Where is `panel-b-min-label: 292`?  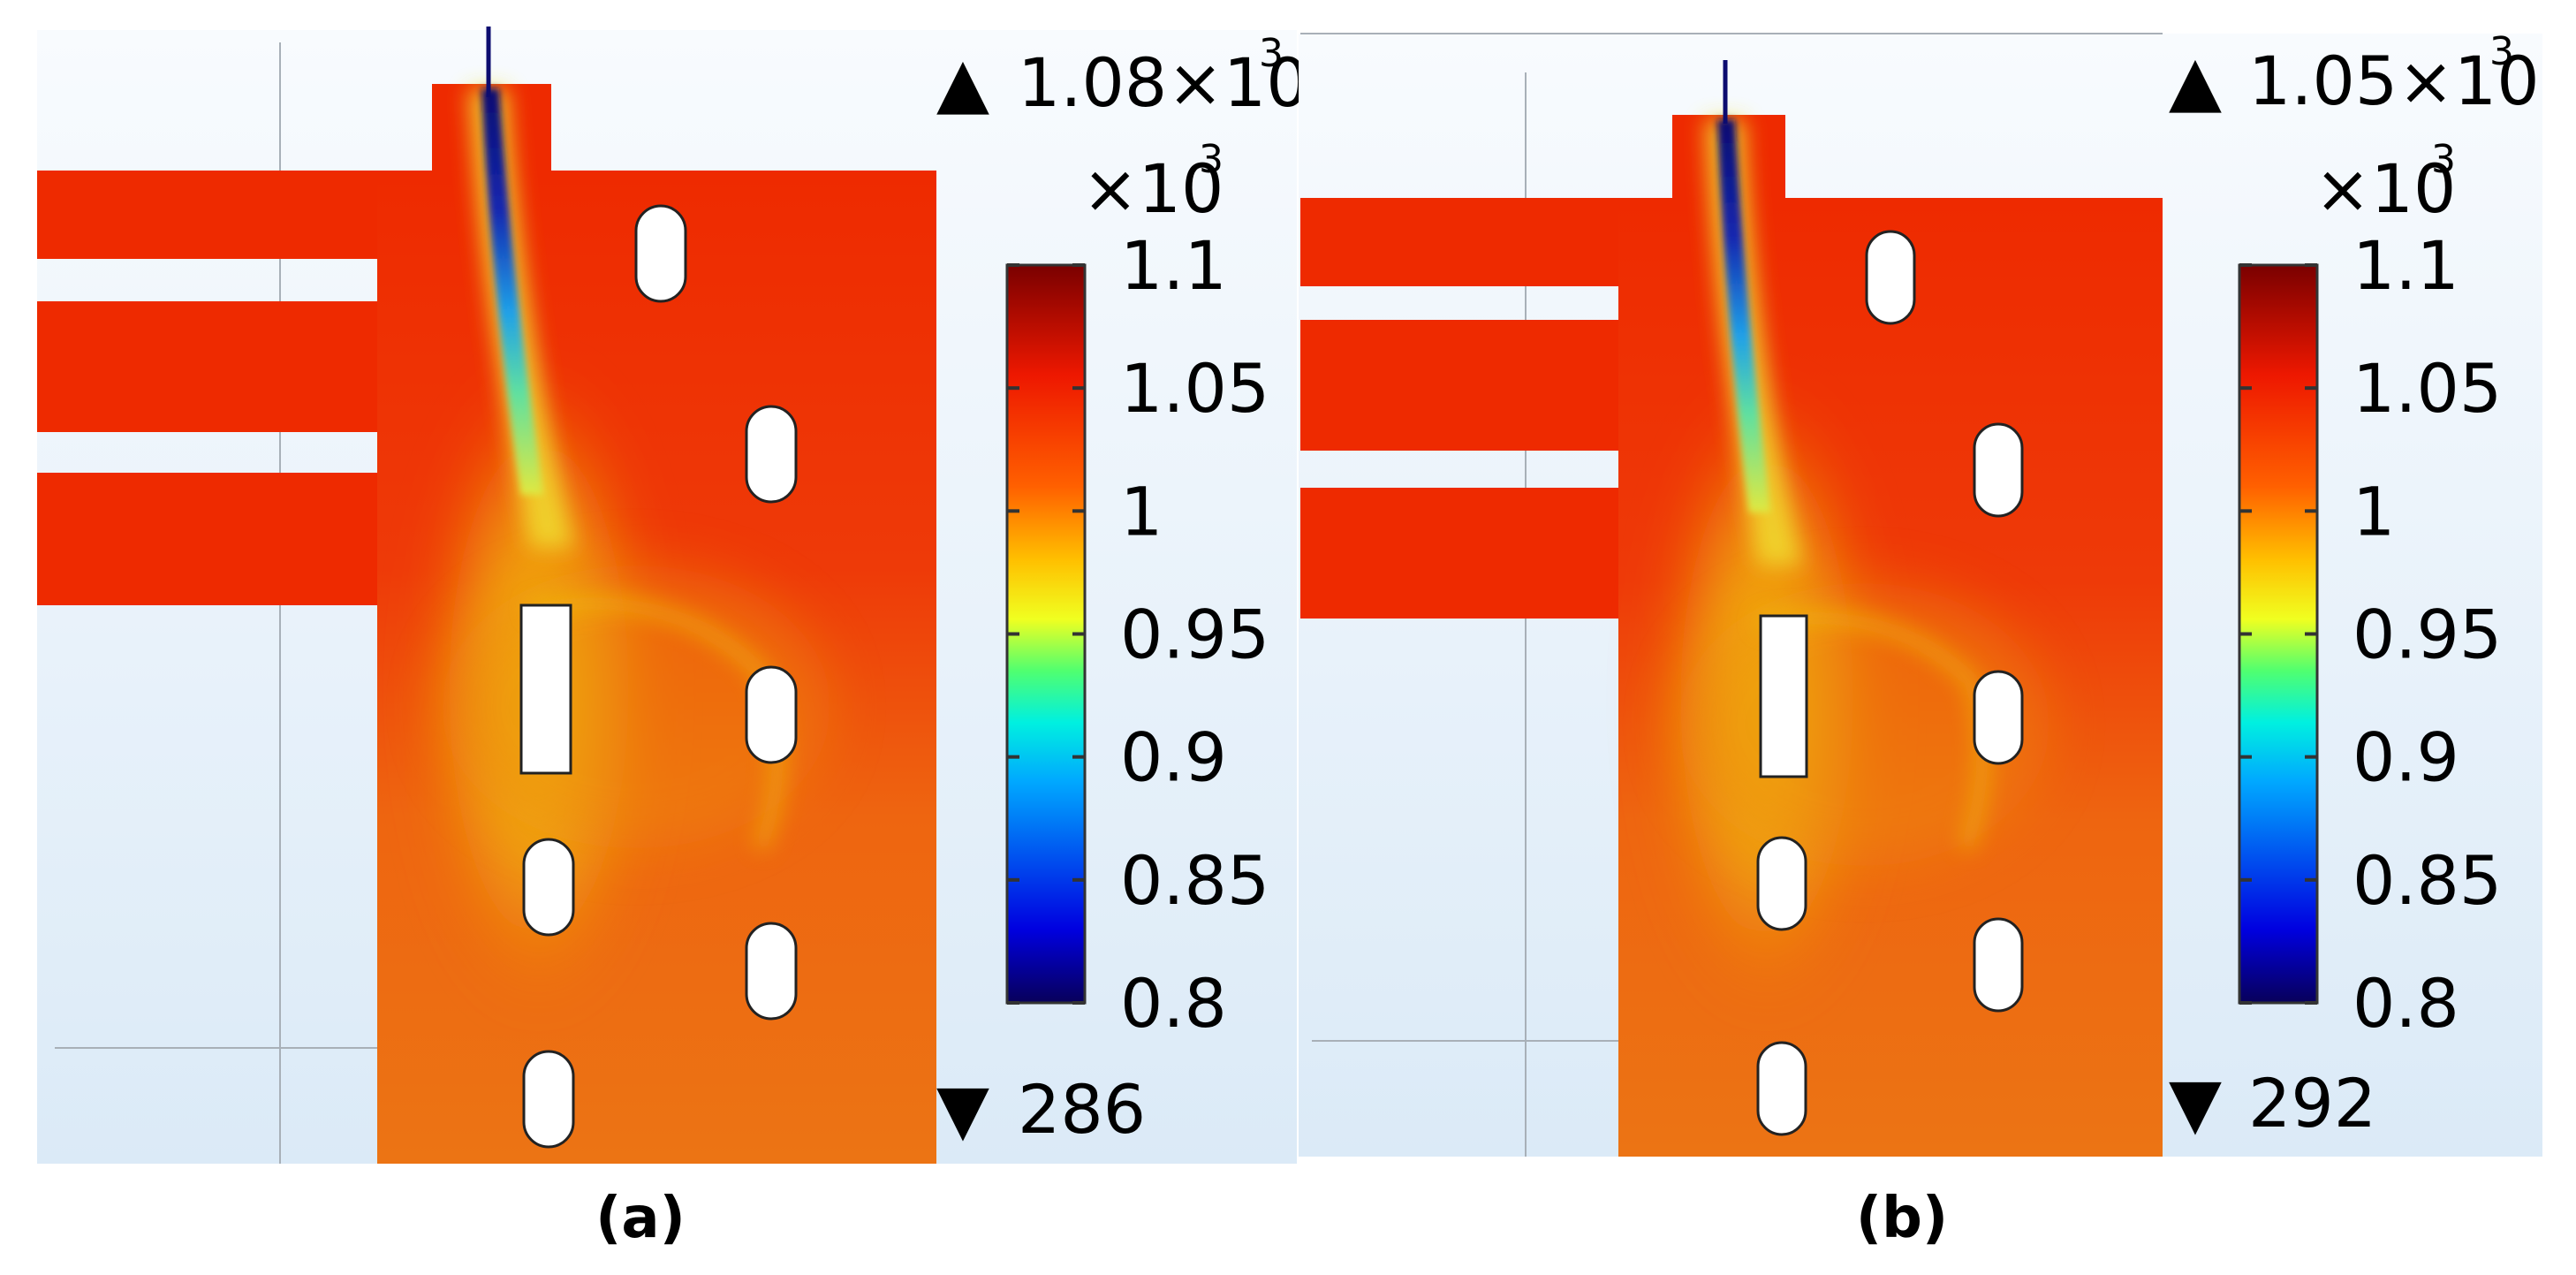
panel-b-min-label: 292 is located at coordinates (2312, 1103).